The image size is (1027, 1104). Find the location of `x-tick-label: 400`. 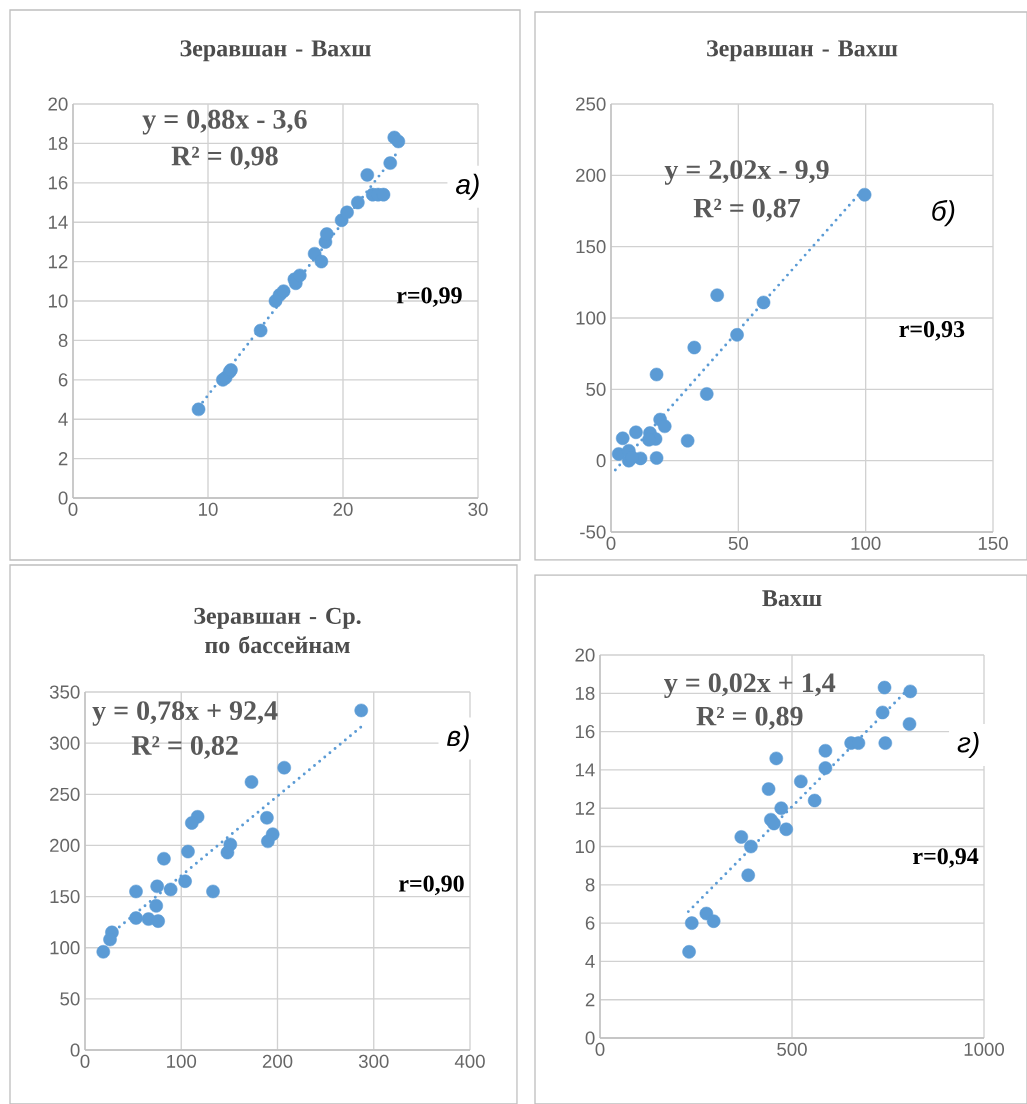

x-tick-label: 400 is located at coordinates (469, 1061).